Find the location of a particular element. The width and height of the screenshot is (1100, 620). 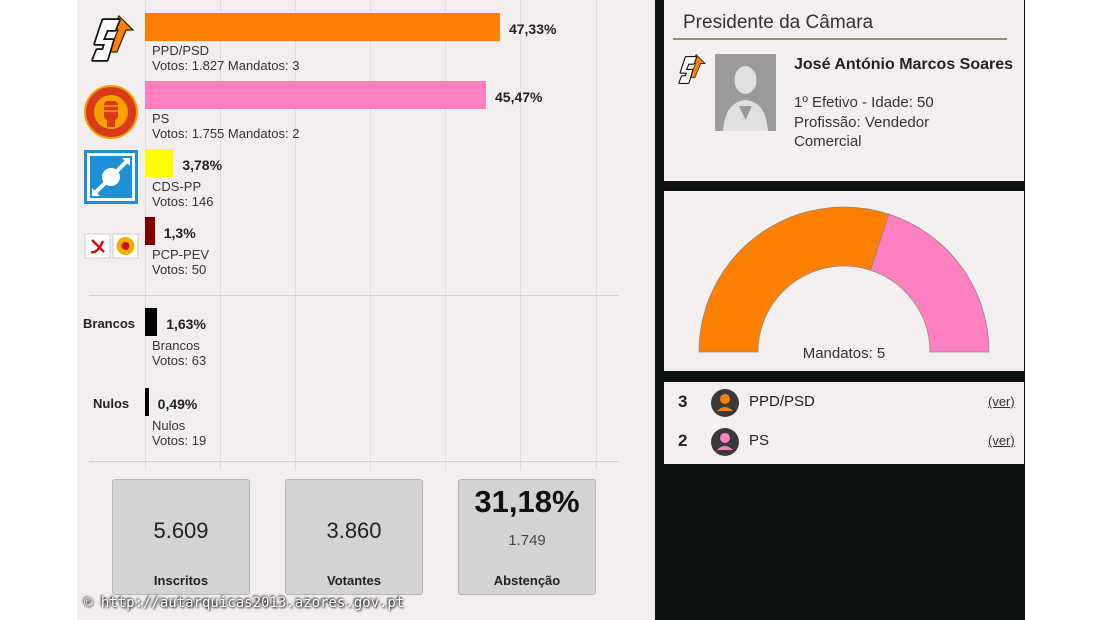

pct-label: 45,47% is located at coordinates (519, 97).